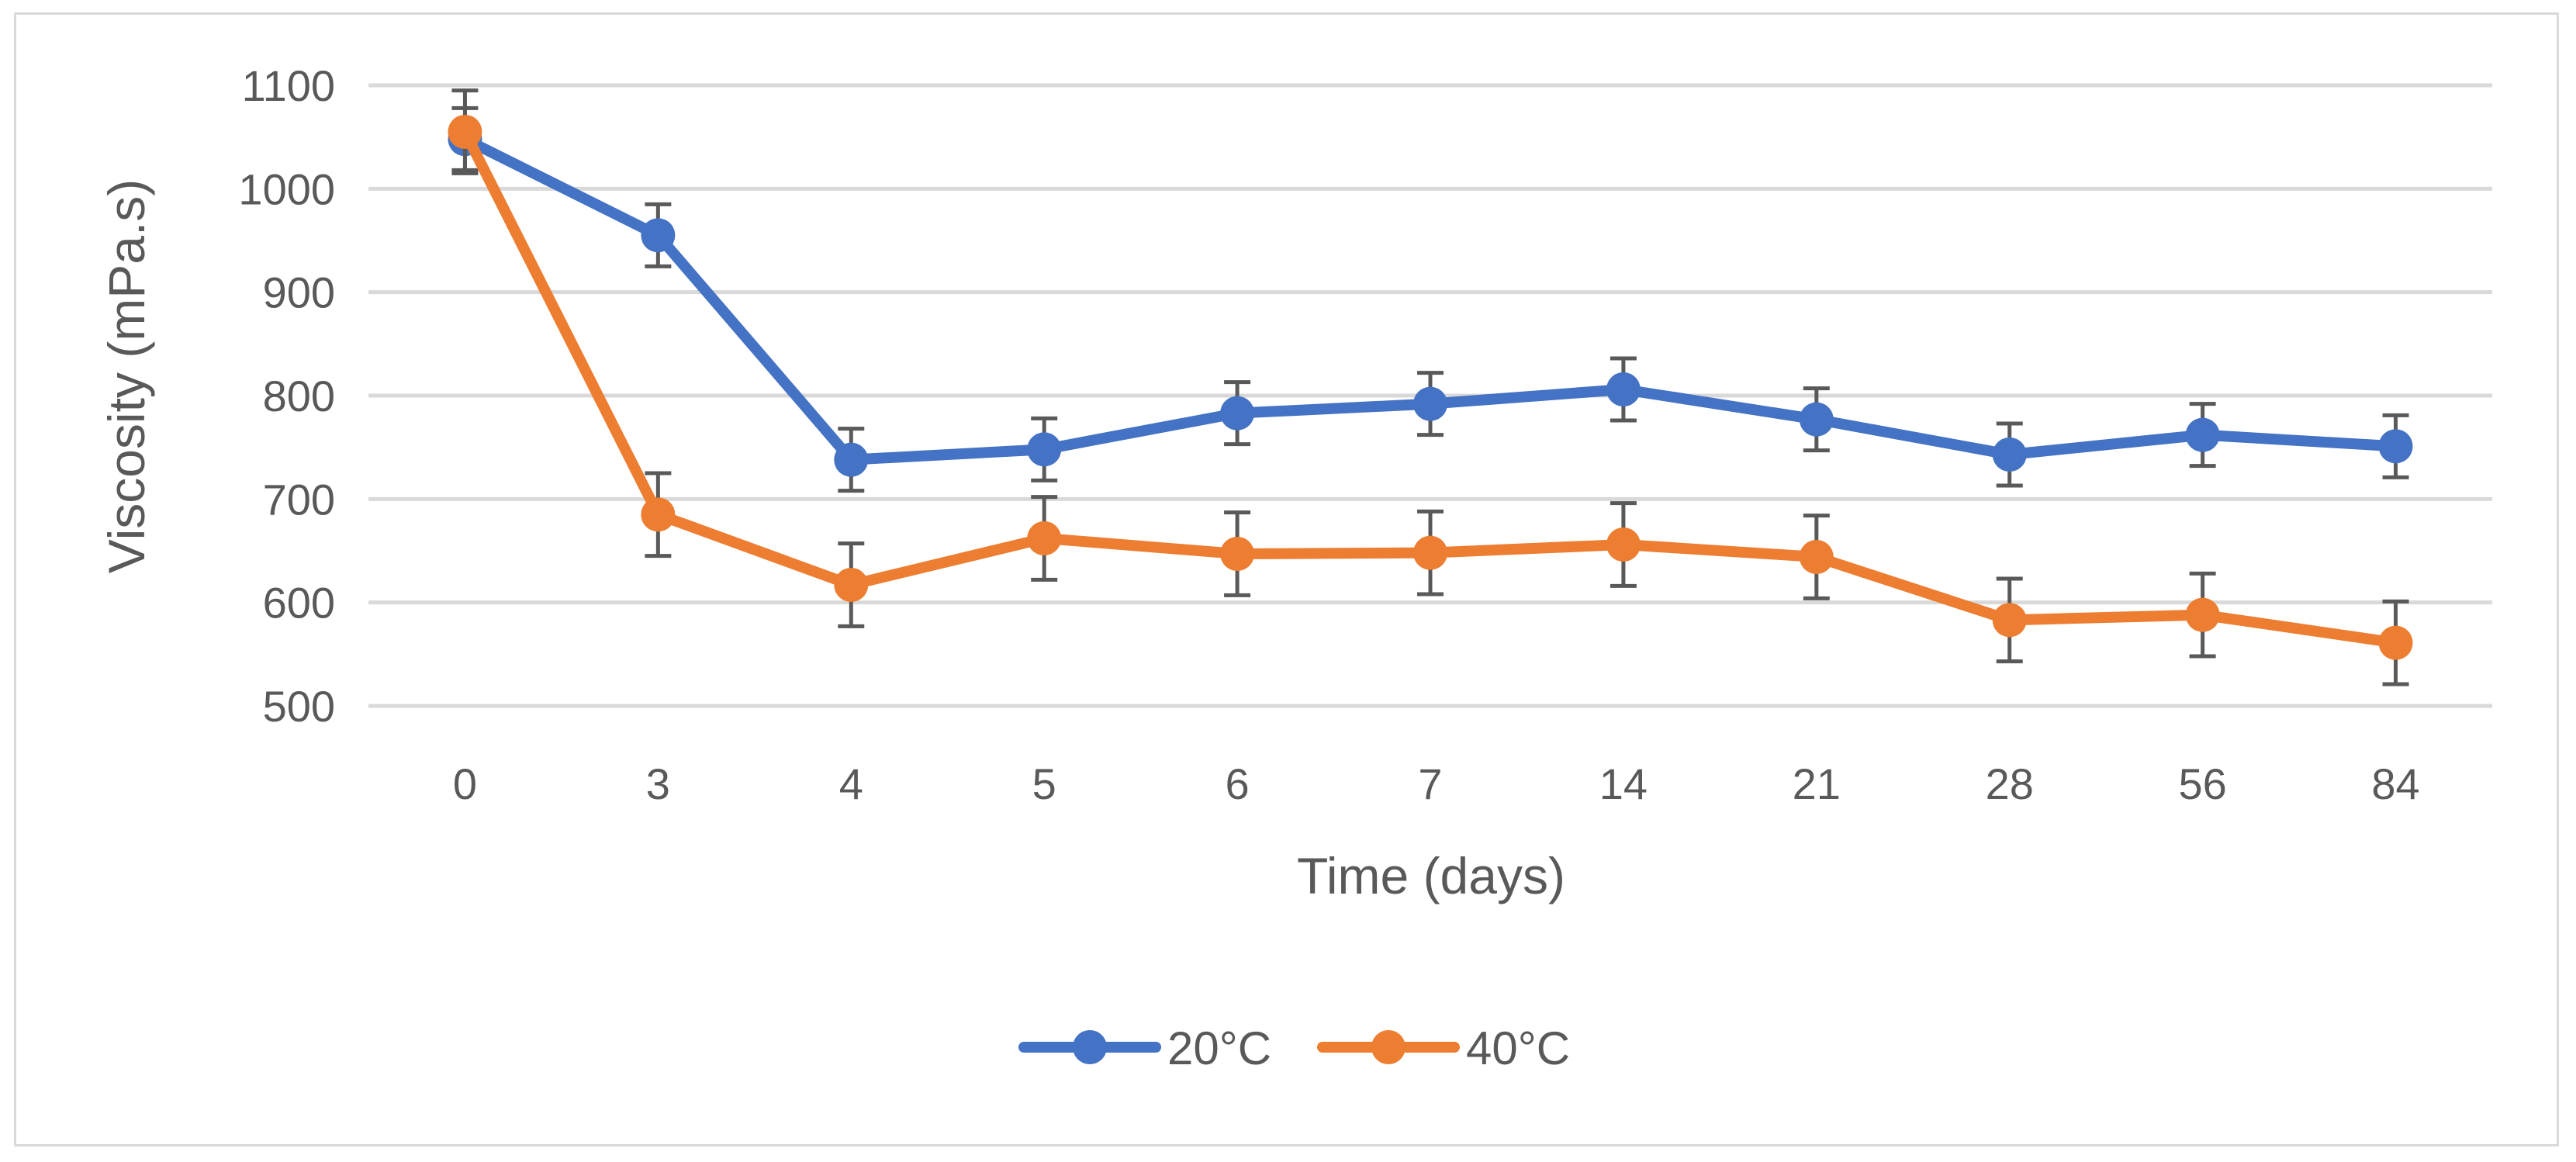 Image resolution: width=2576 pixels, height=1162 pixels. Describe the element at coordinates (1817, 783) in the screenshot. I see `x-tick-label-21: 21` at that location.